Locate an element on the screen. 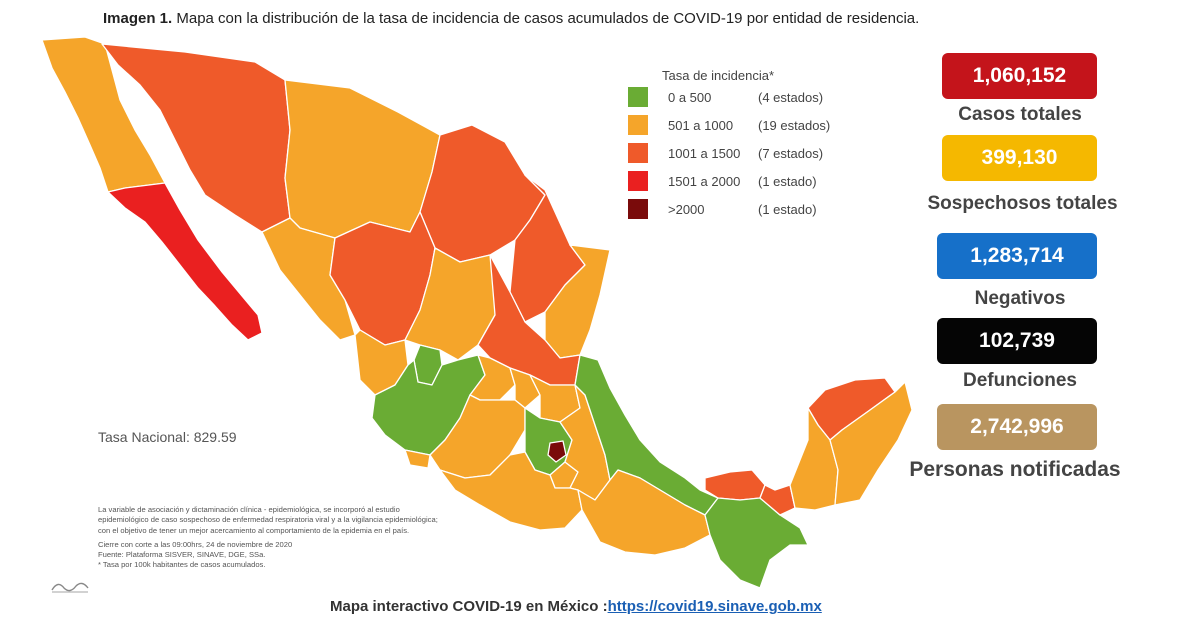 Image resolution: width=1200 pixels, height=625 pixels. state-sonora is located at coordinates (196, 138).